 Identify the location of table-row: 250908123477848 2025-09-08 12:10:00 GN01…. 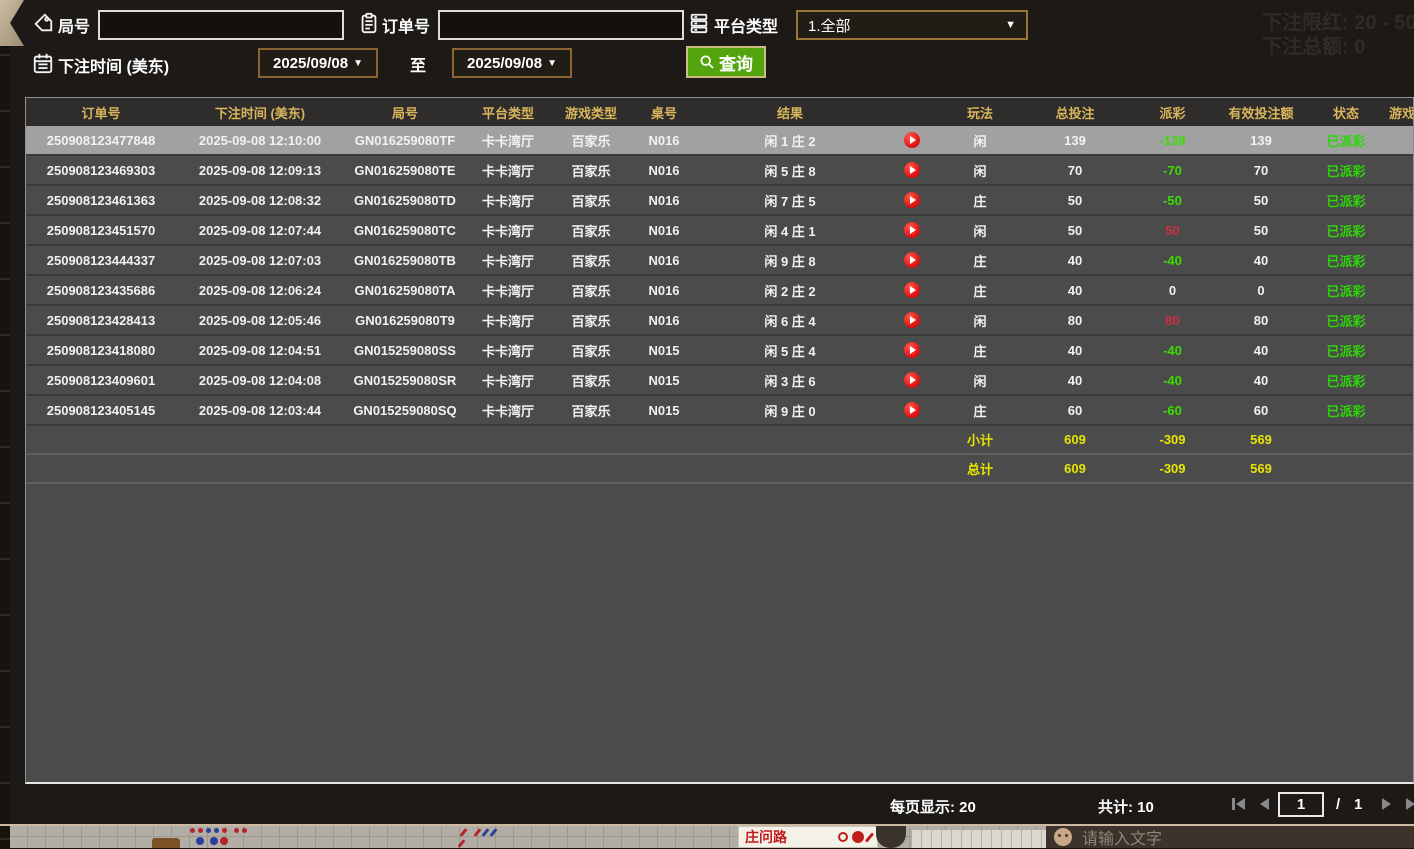
(719, 141).